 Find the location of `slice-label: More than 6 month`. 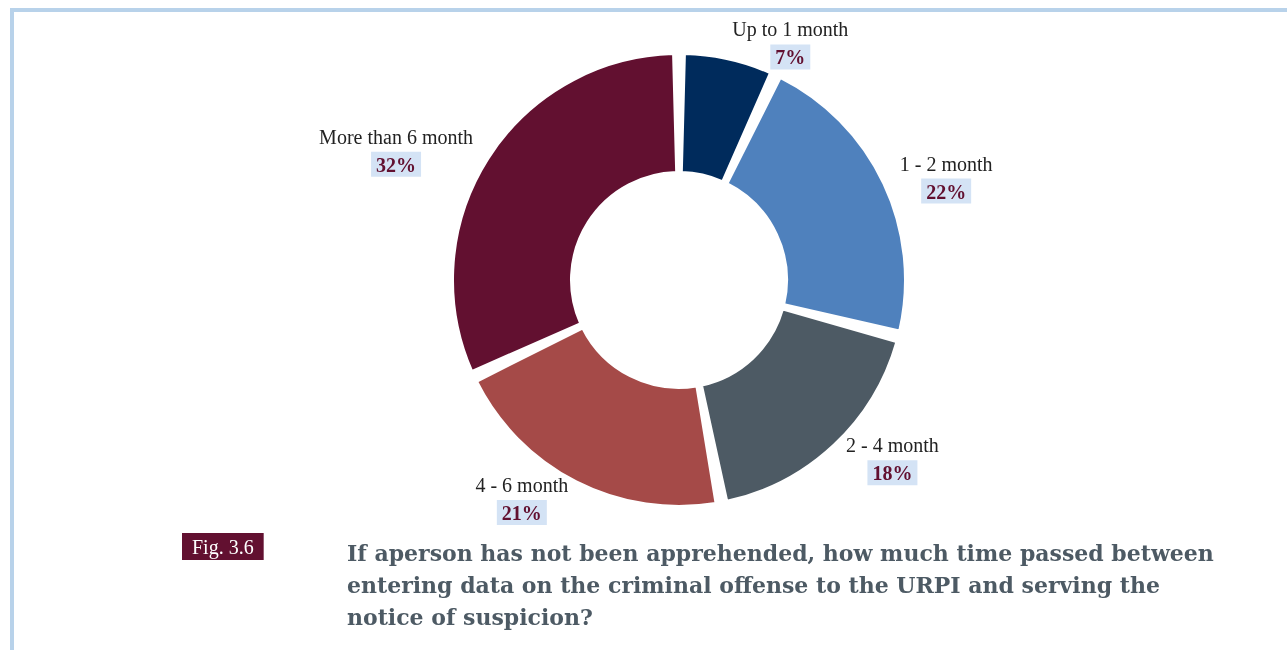

slice-label: More than 6 month is located at coordinates (396, 136).